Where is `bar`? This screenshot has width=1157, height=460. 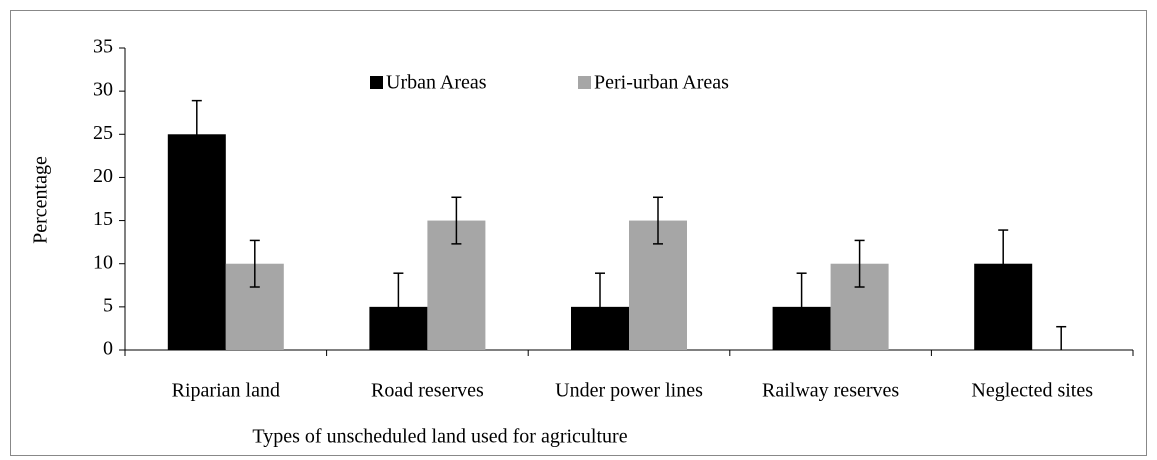 bar is located at coordinates (196, 242).